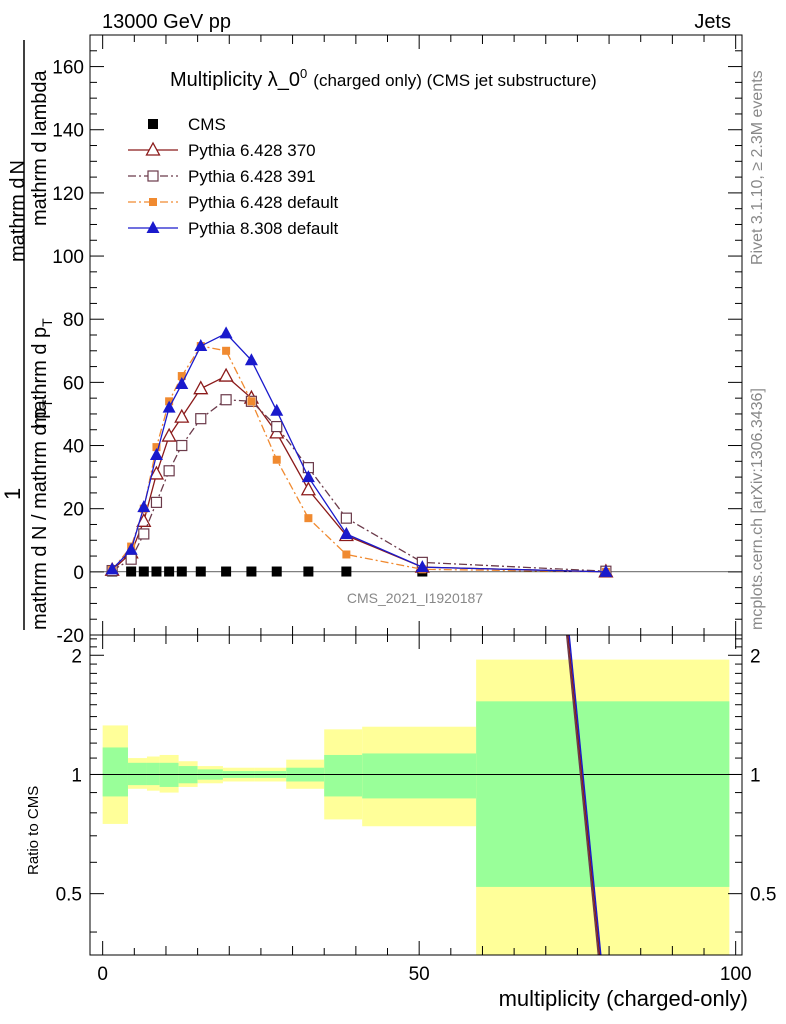 Image resolution: width=786 pixels, height=1024 pixels. I want to click on chart-title-main: Multiplicity λ_0, so click(235, 80).